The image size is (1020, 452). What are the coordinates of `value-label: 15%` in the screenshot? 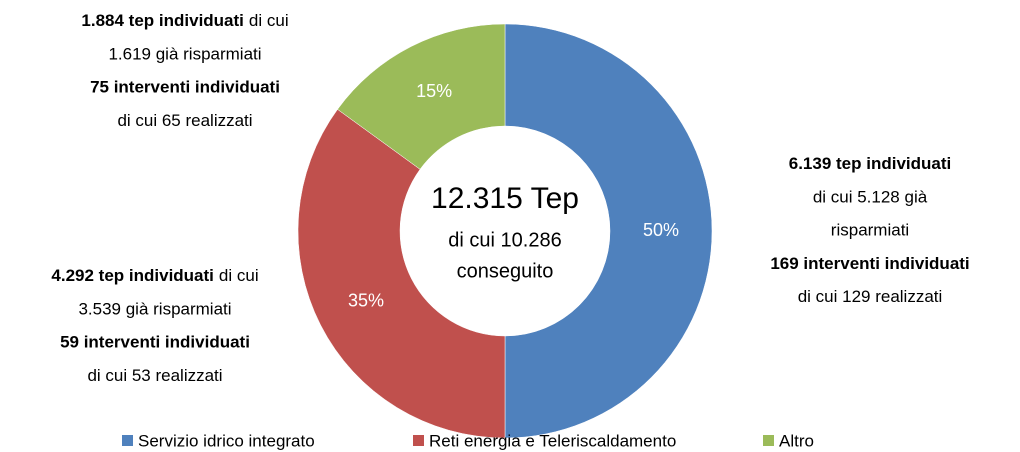 It's located at (434, 91).